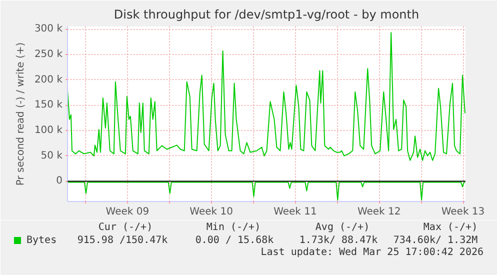 The image size is (497, 275). Describe the element at coordinates (379, 212) in the screenshot. I see `x-tick-label: Week 12` at that location.